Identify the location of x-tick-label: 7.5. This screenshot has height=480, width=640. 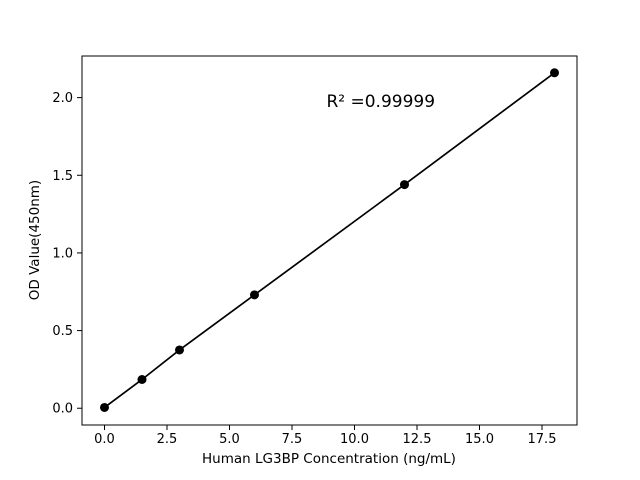
(292, 439).